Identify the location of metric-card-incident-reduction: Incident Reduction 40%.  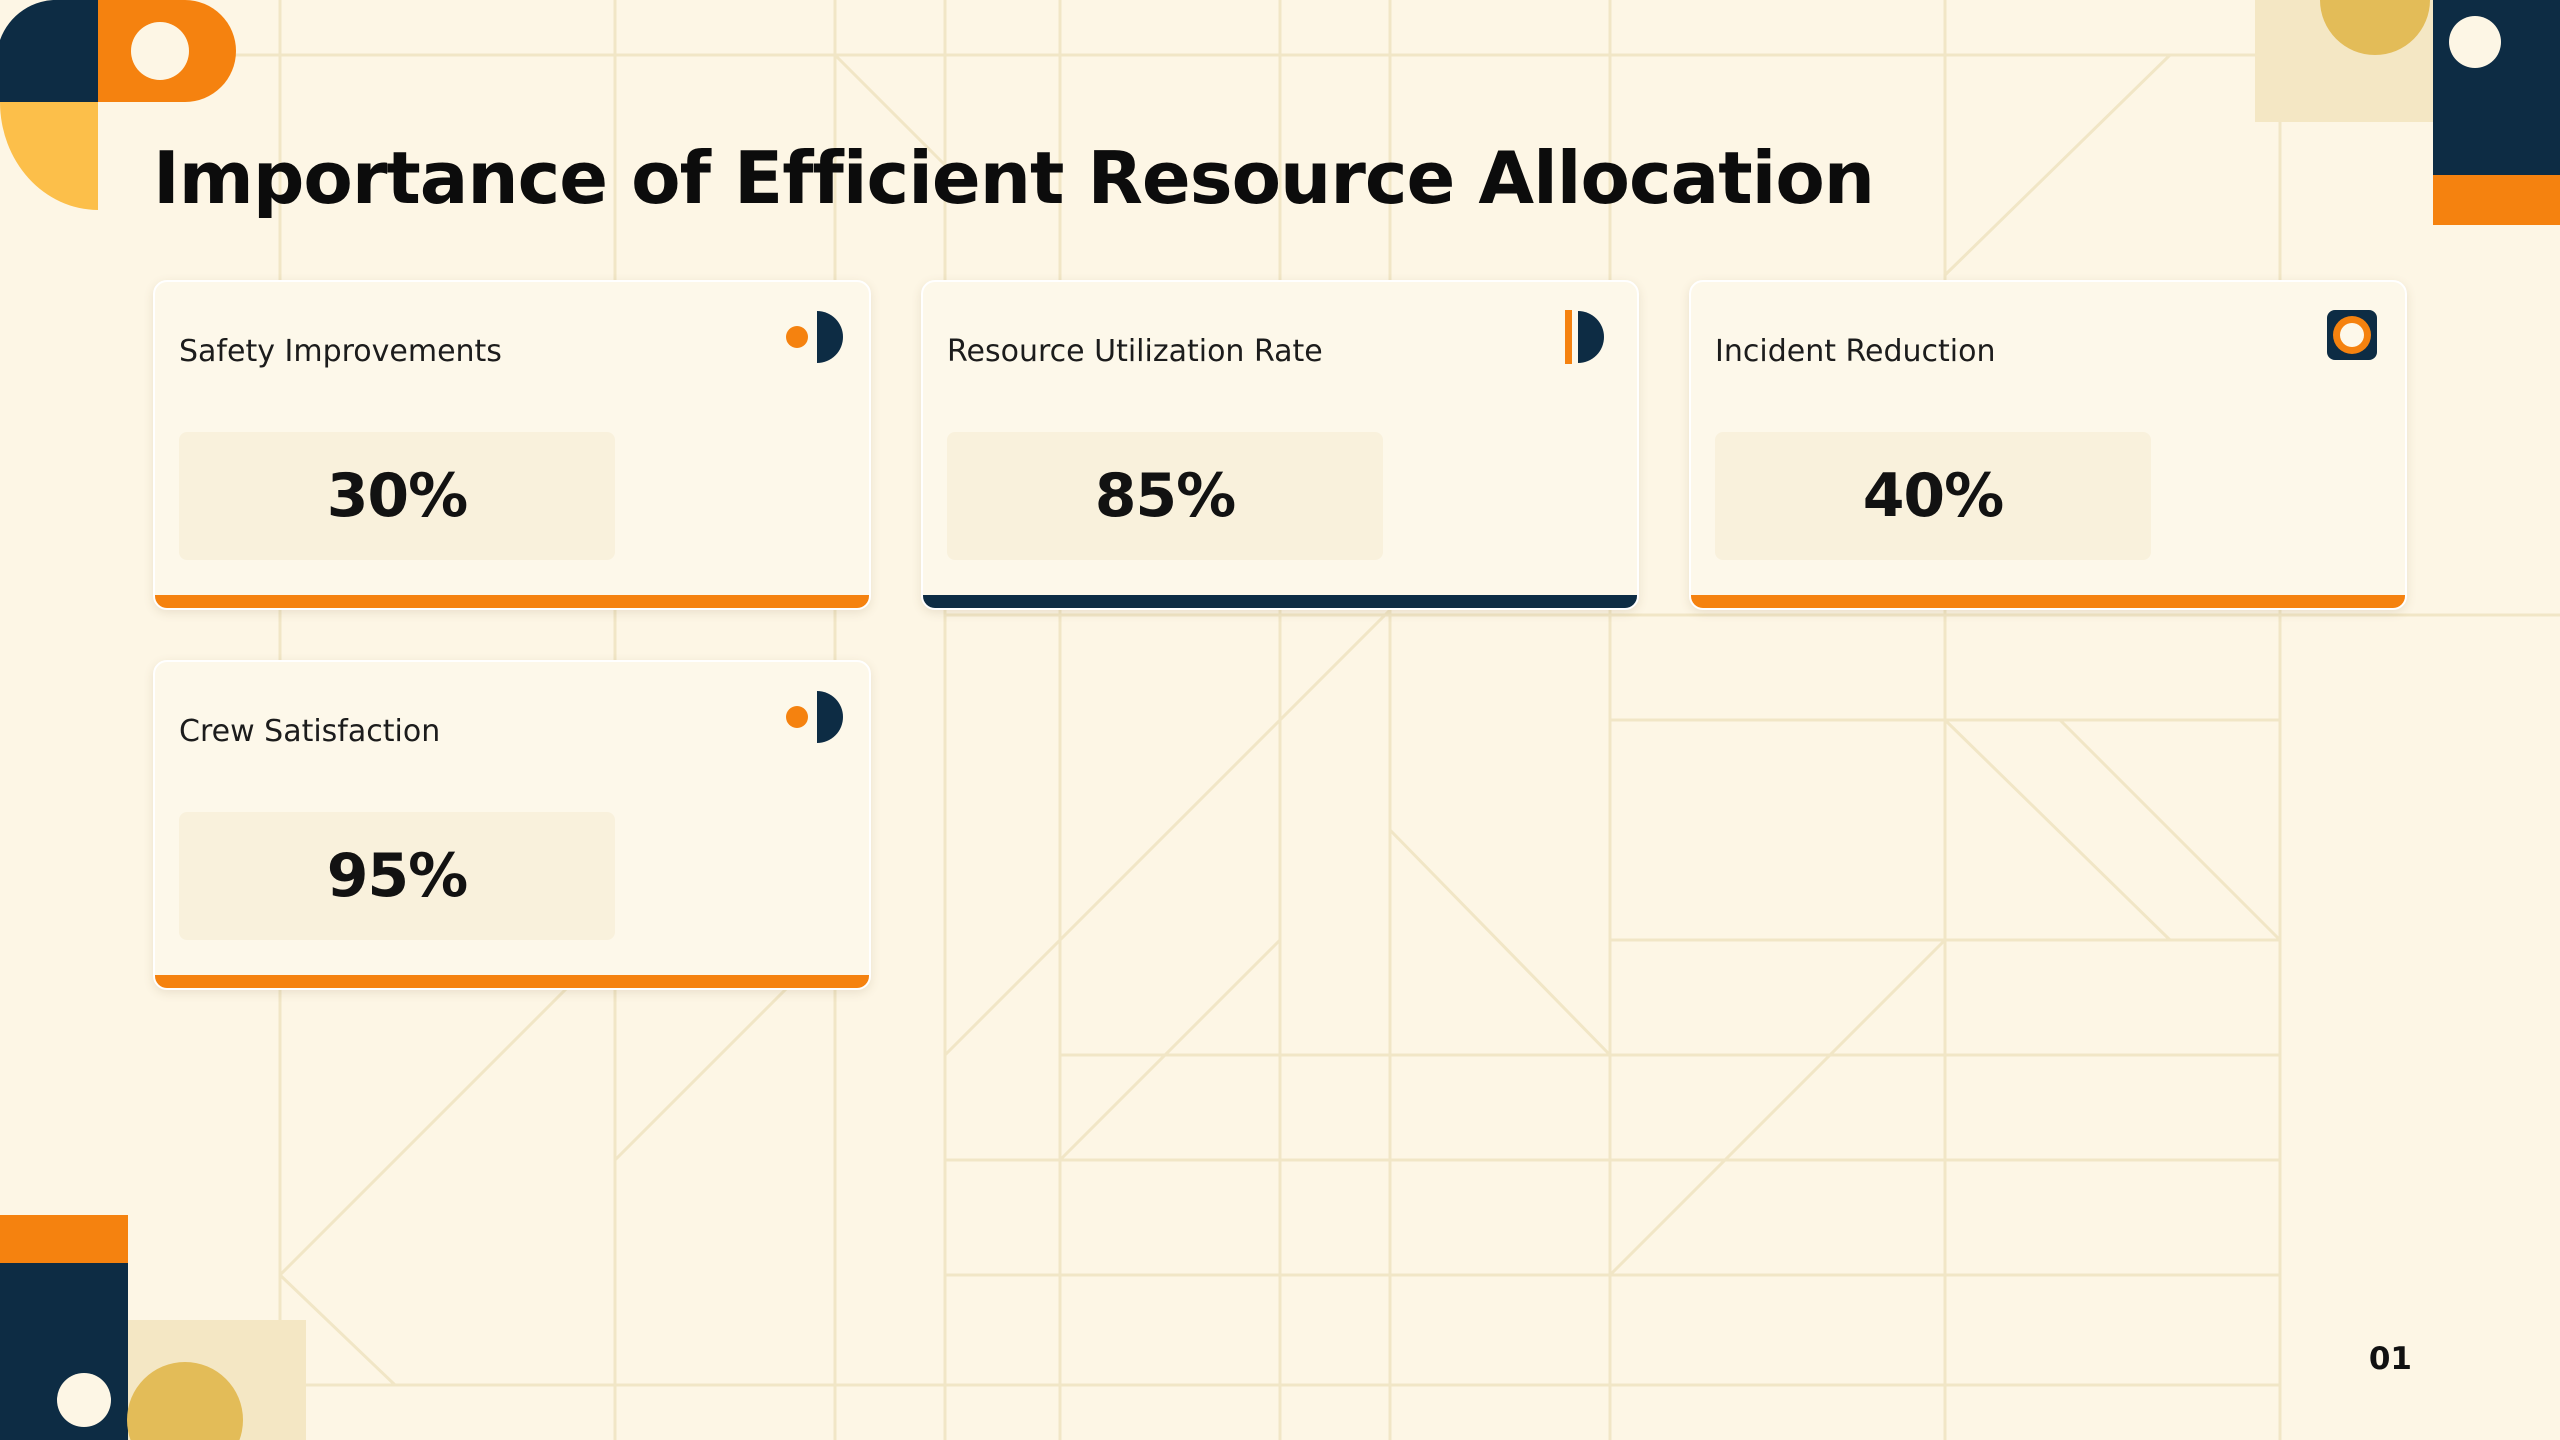
(2048, 445).